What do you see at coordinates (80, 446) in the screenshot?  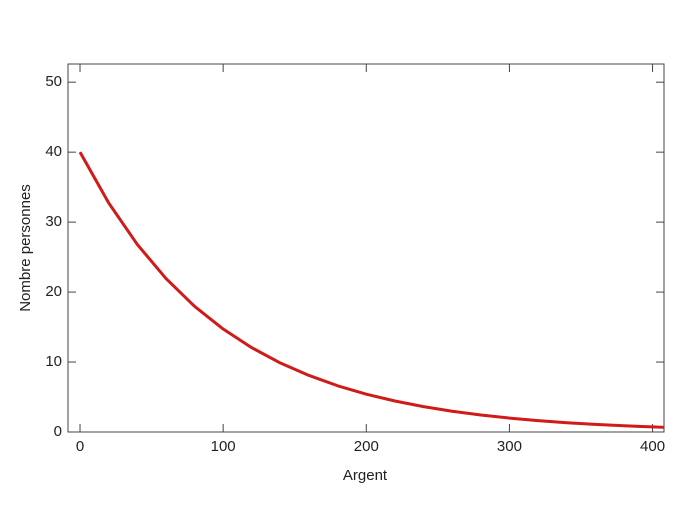 I see `x-tick-label: 0` at bounding box center [80, 446].